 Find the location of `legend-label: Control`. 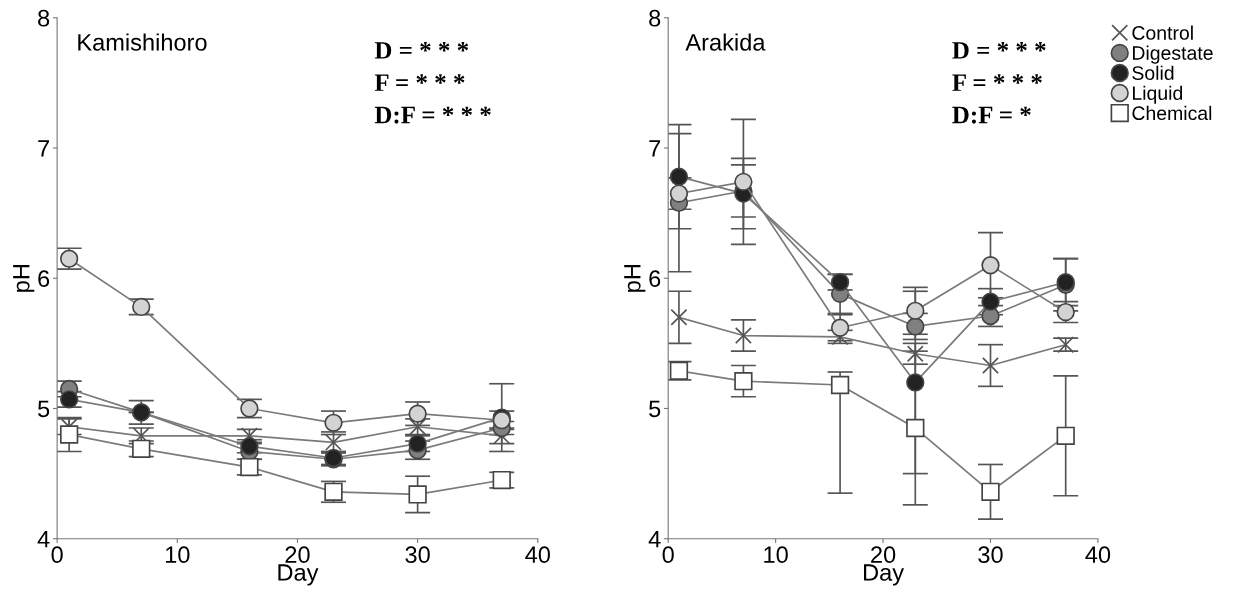

legend-label: Control is located at coordinates (1162, 32).